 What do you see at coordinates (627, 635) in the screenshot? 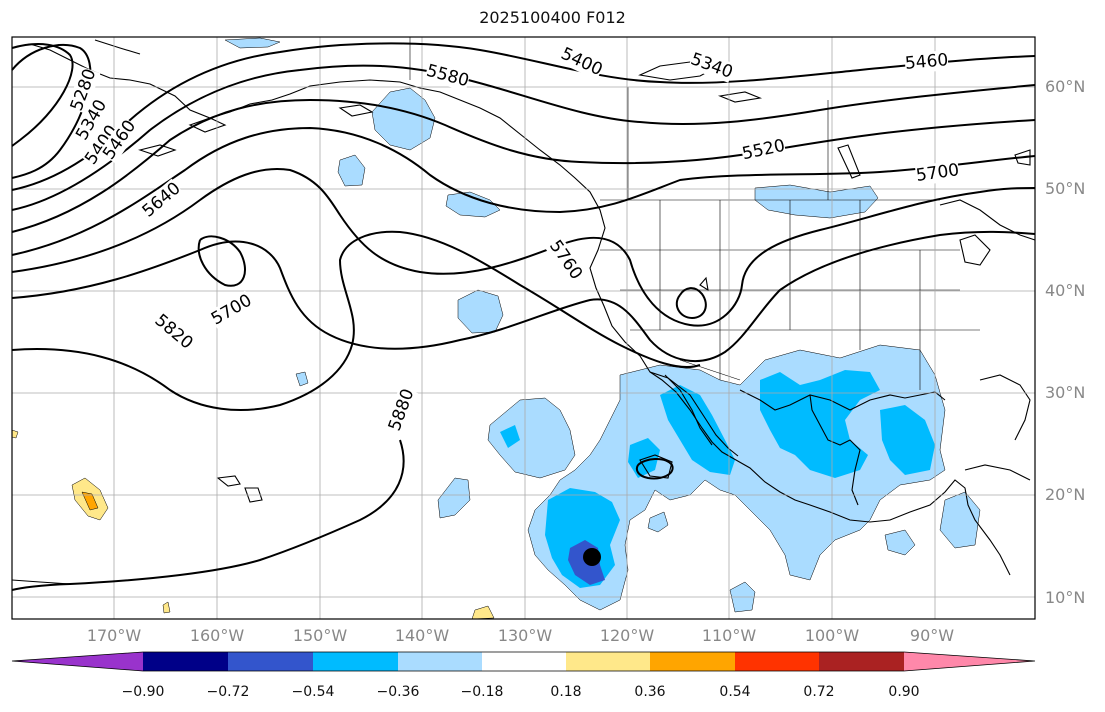
I see `lon-label: 120°W` at bounding box center [627, 635].